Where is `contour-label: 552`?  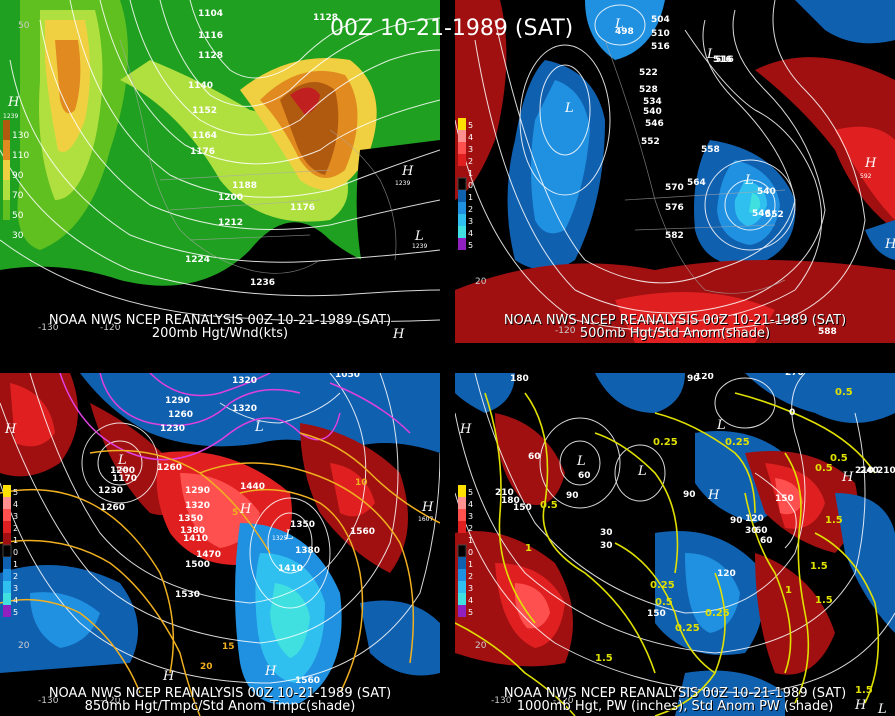
contour-label: 552 is located at coordinates (774, 215).